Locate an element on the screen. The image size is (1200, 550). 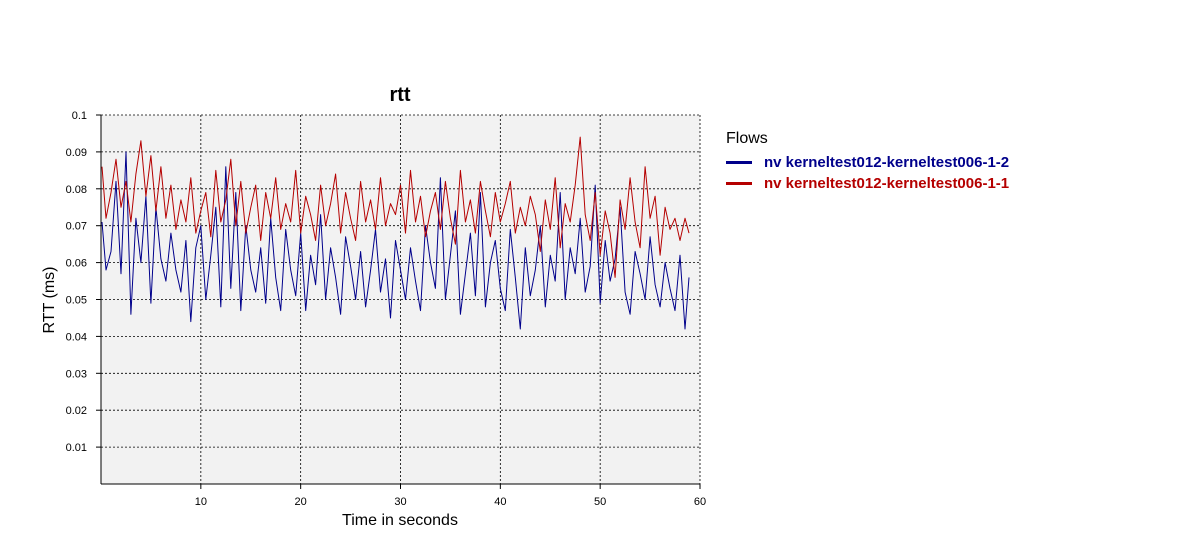
x-tick-label: 40 is located at coordinates (500, 502).